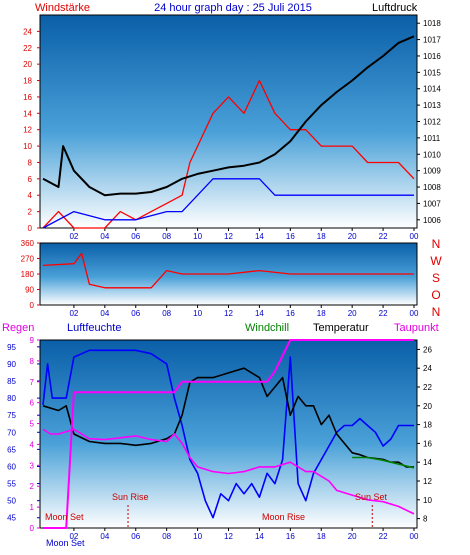 This screenshot has height=555, width=470. I want to click on right-axis-title: Luftdruck, so click(395, 8).